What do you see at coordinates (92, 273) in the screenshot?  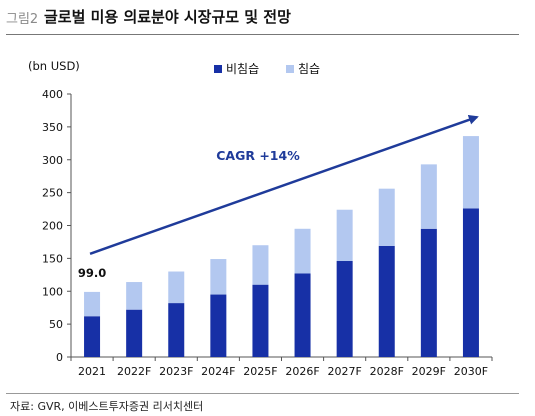 I see `data-label-2021: 99.0` at bounding box center [92, 273].